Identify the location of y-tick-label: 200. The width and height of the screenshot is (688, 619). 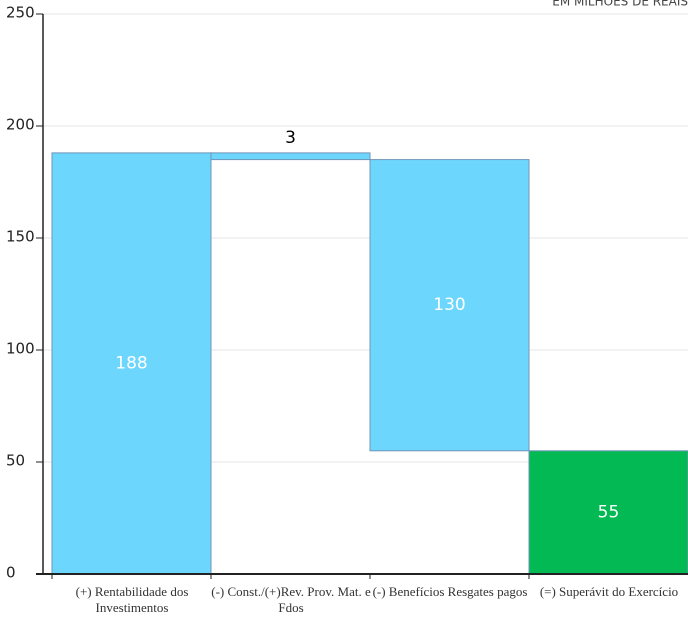
(20, 125).